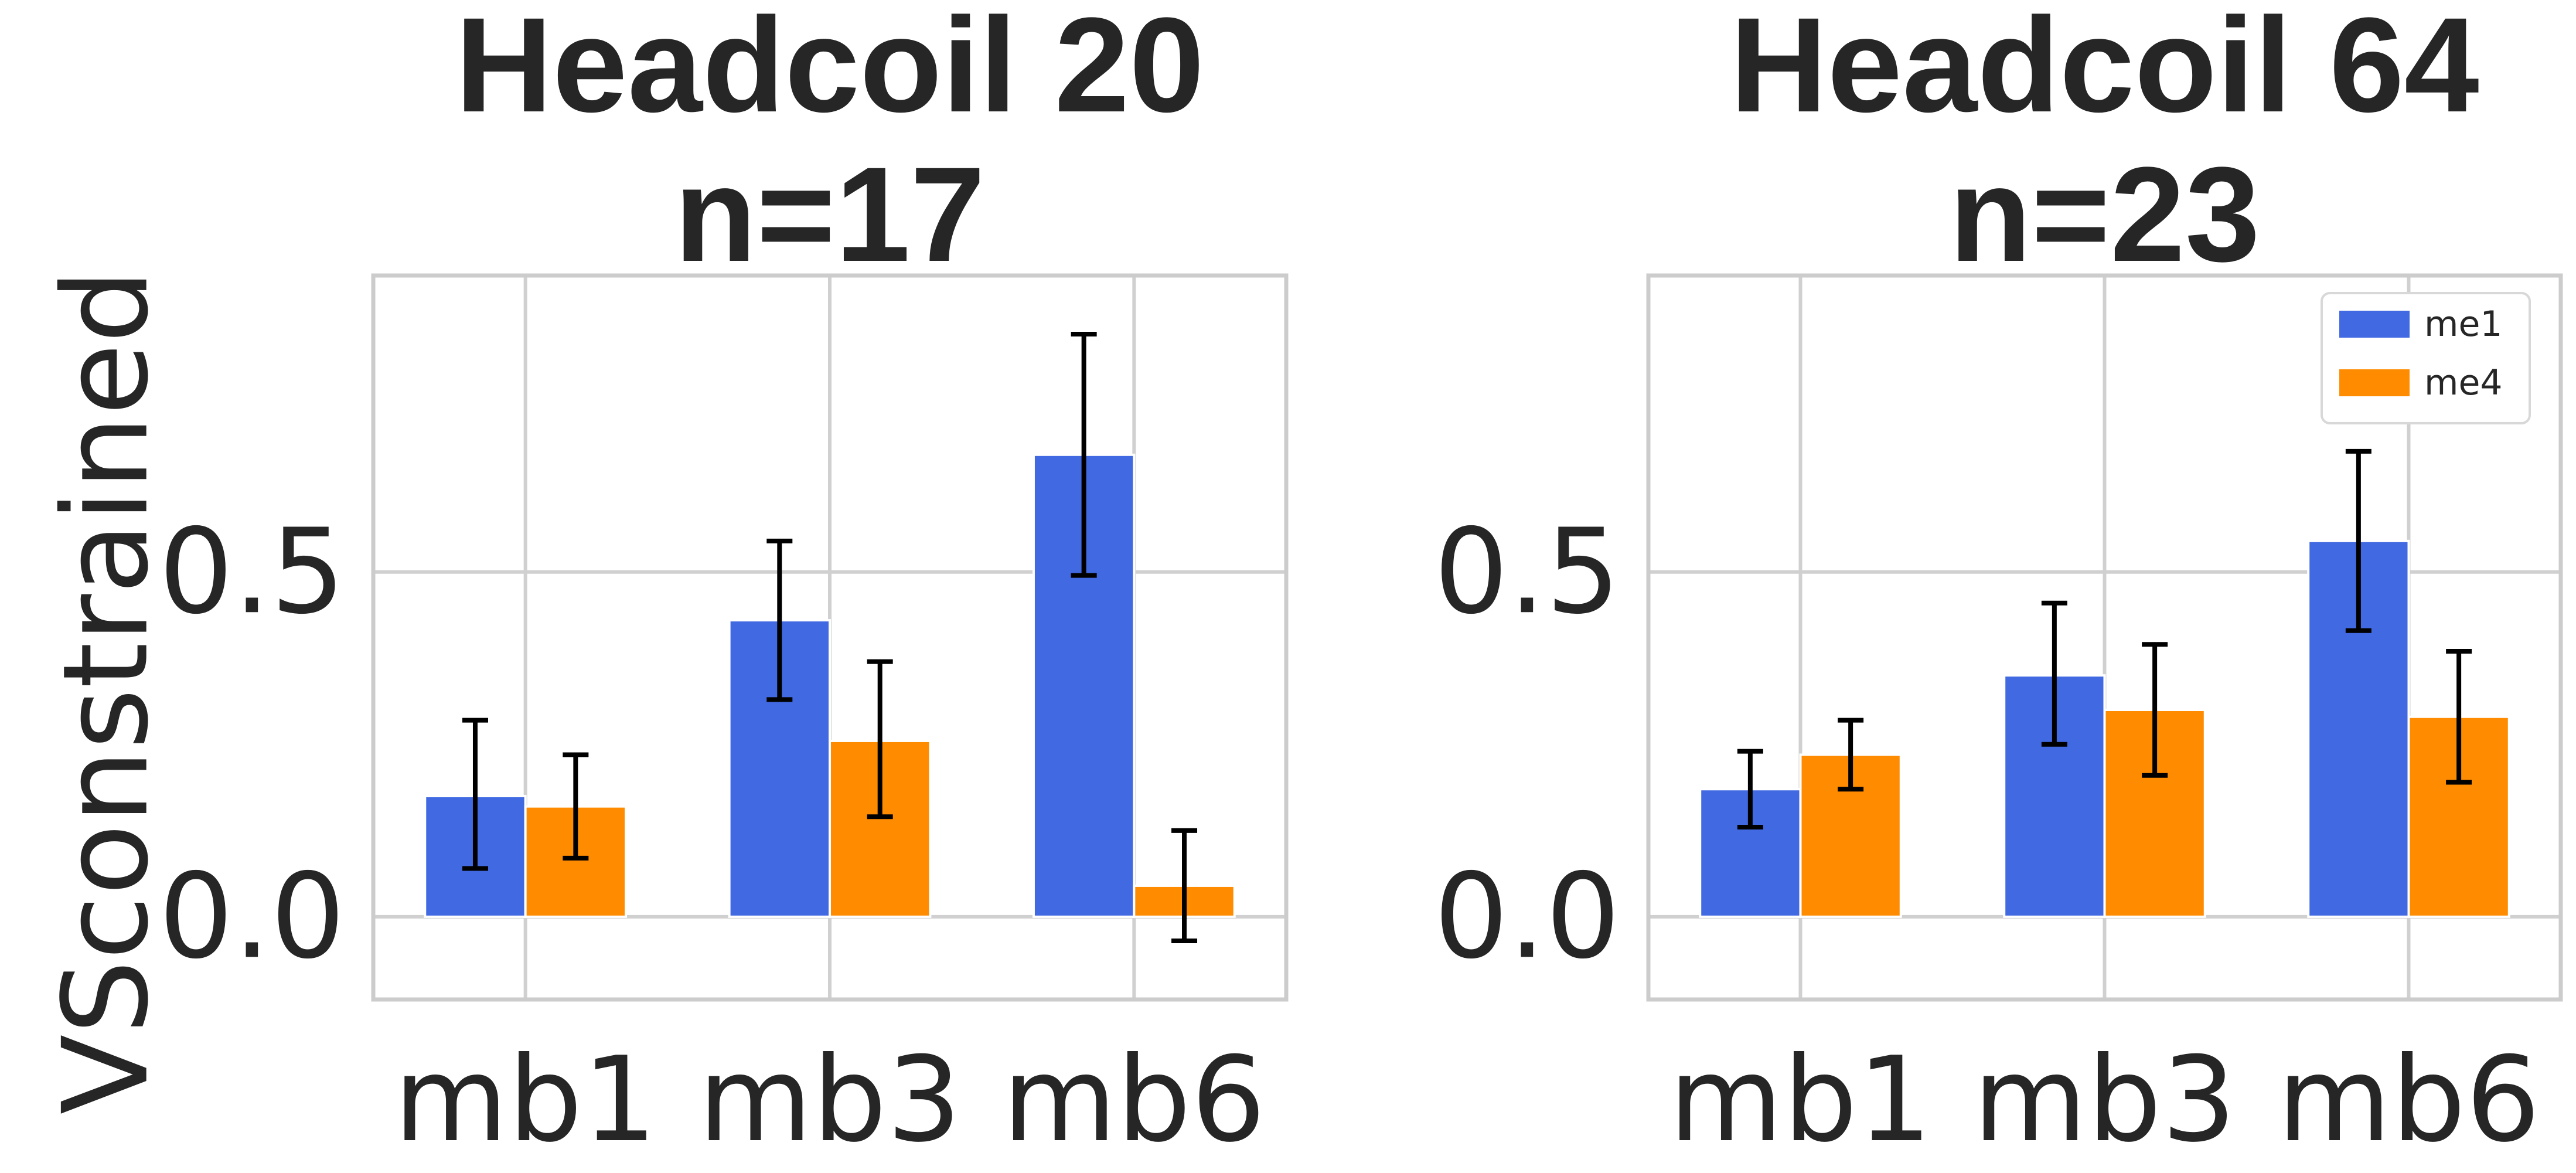 This screenshot has height=1173, width=2576. Describe the element at coordinates (2463, 324) in the screenshot. I see `legend-label-me1: me1` at that location.